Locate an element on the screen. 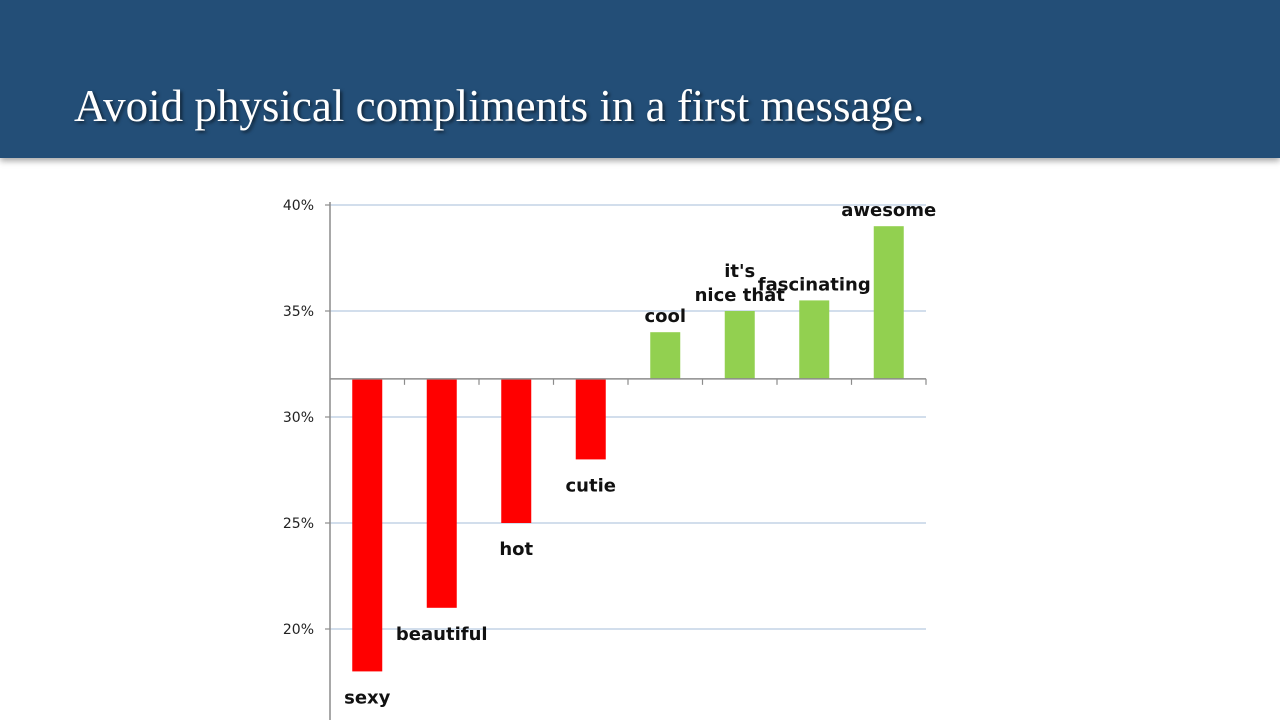  data-label: awesome is located at coordinates (888, 210).